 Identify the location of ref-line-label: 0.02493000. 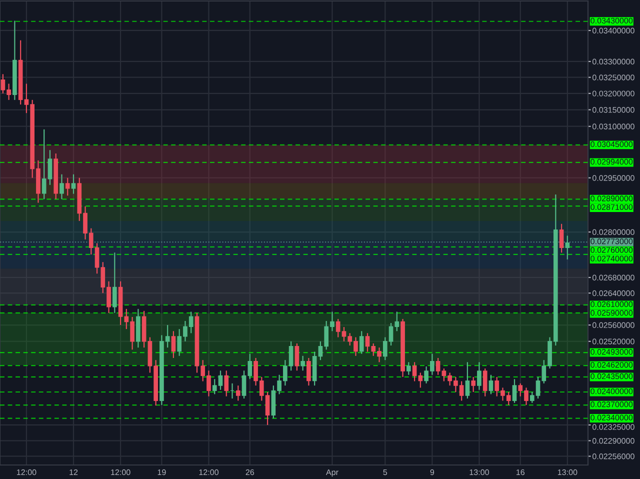
(611, 352).